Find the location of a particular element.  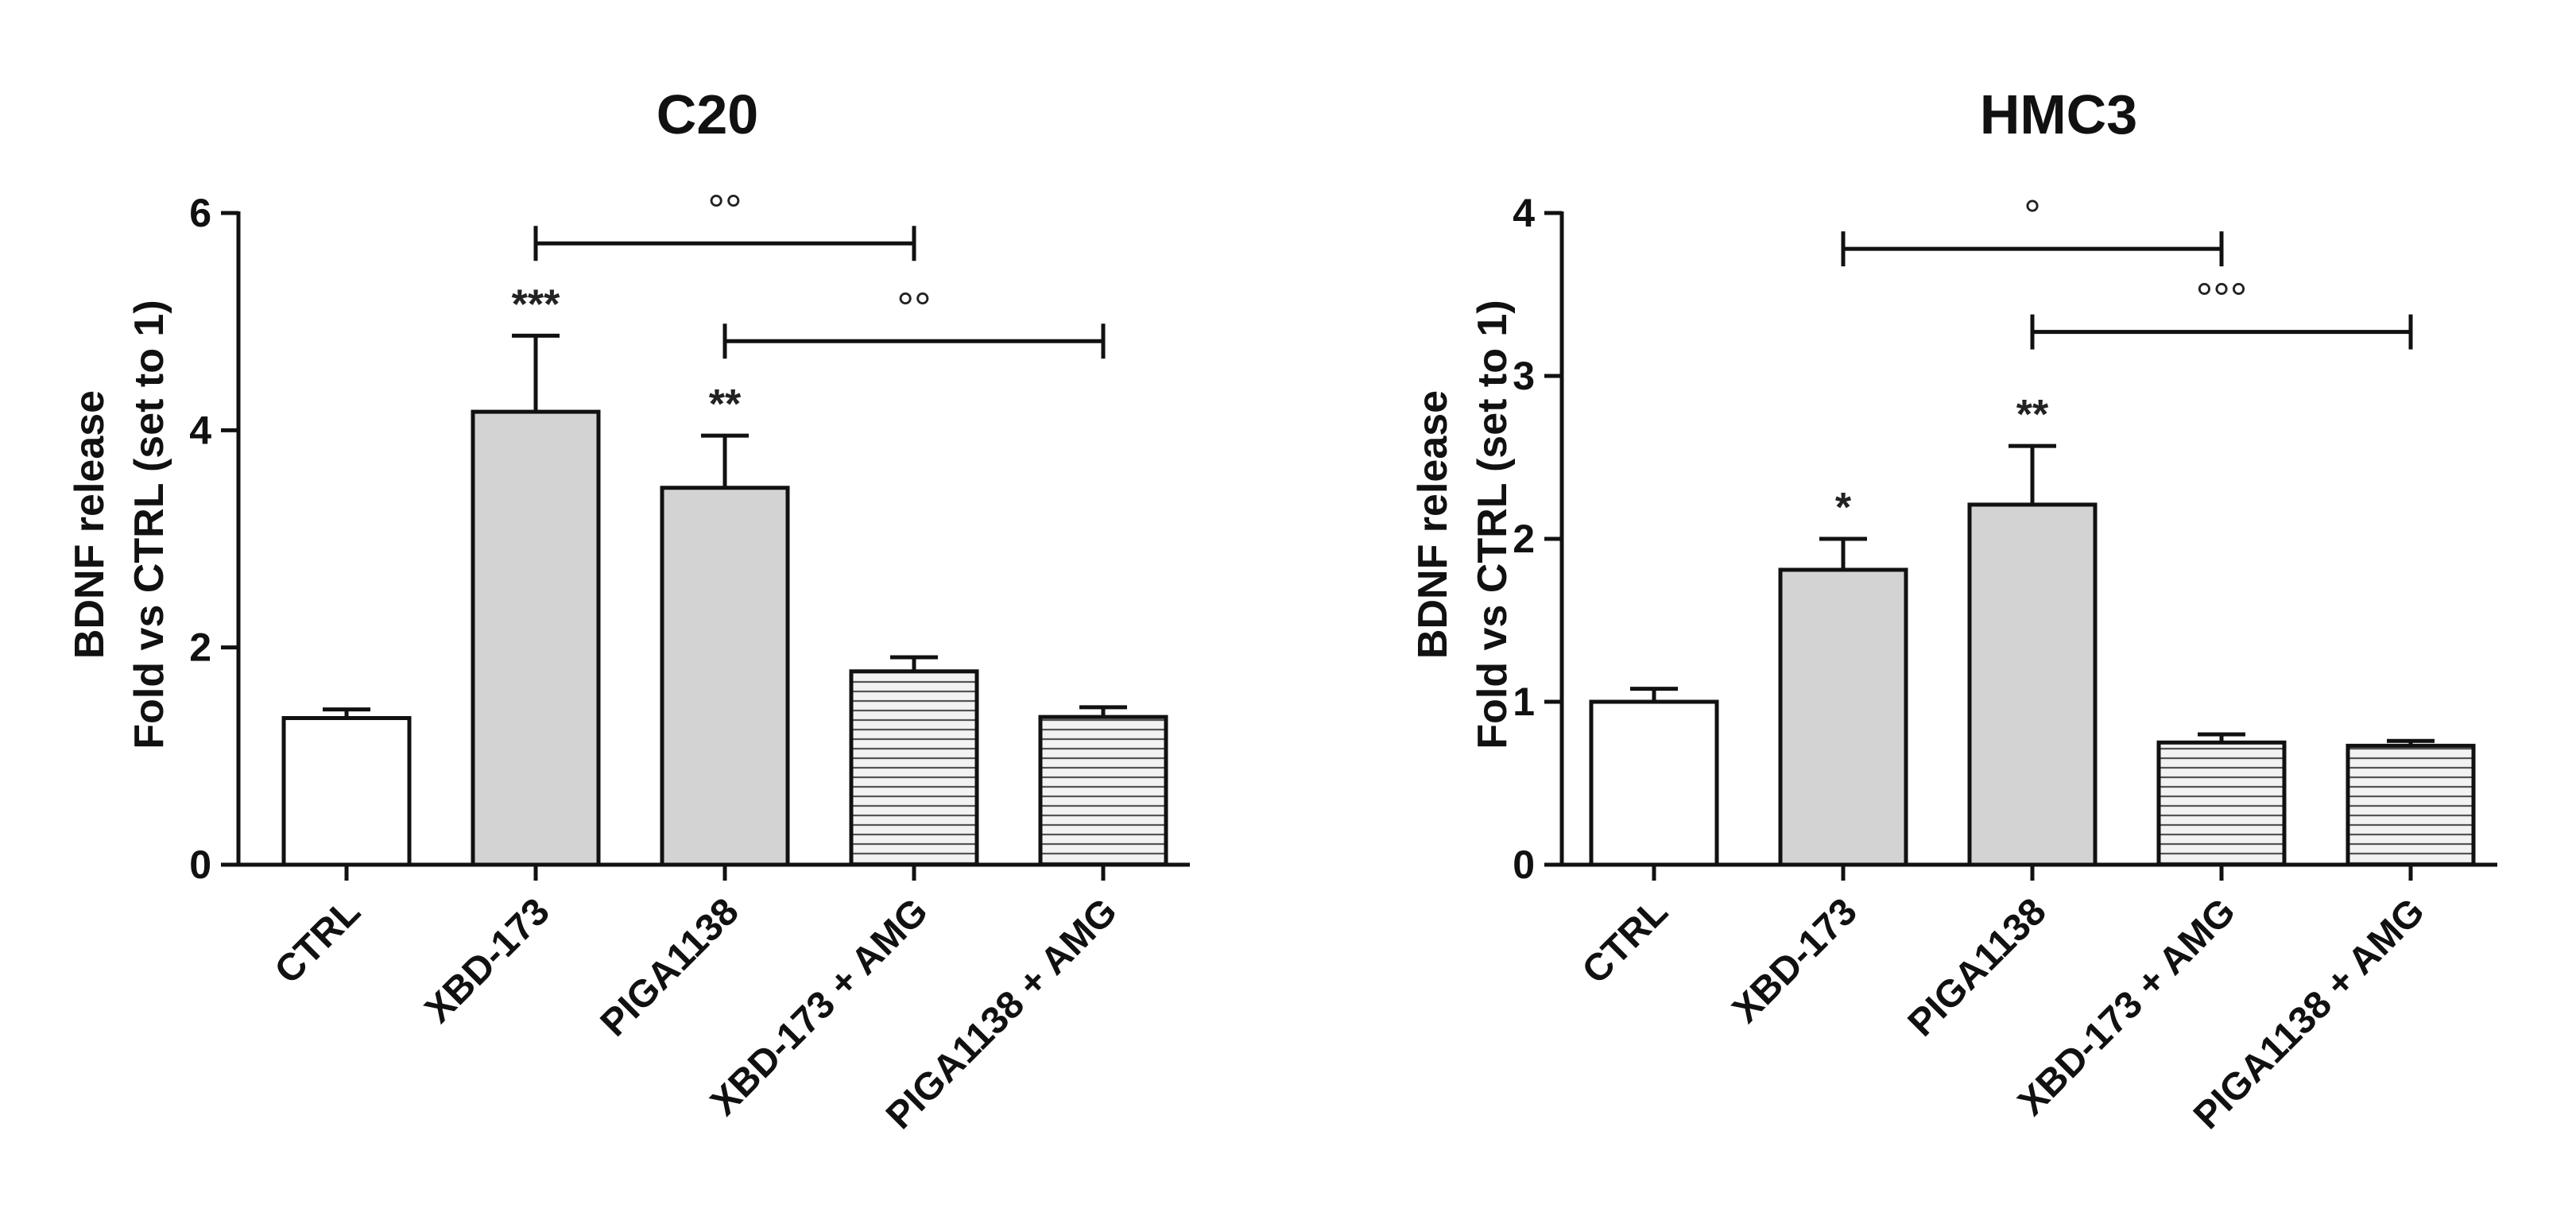

significance-label: *** is located at coordinates (536, 304).